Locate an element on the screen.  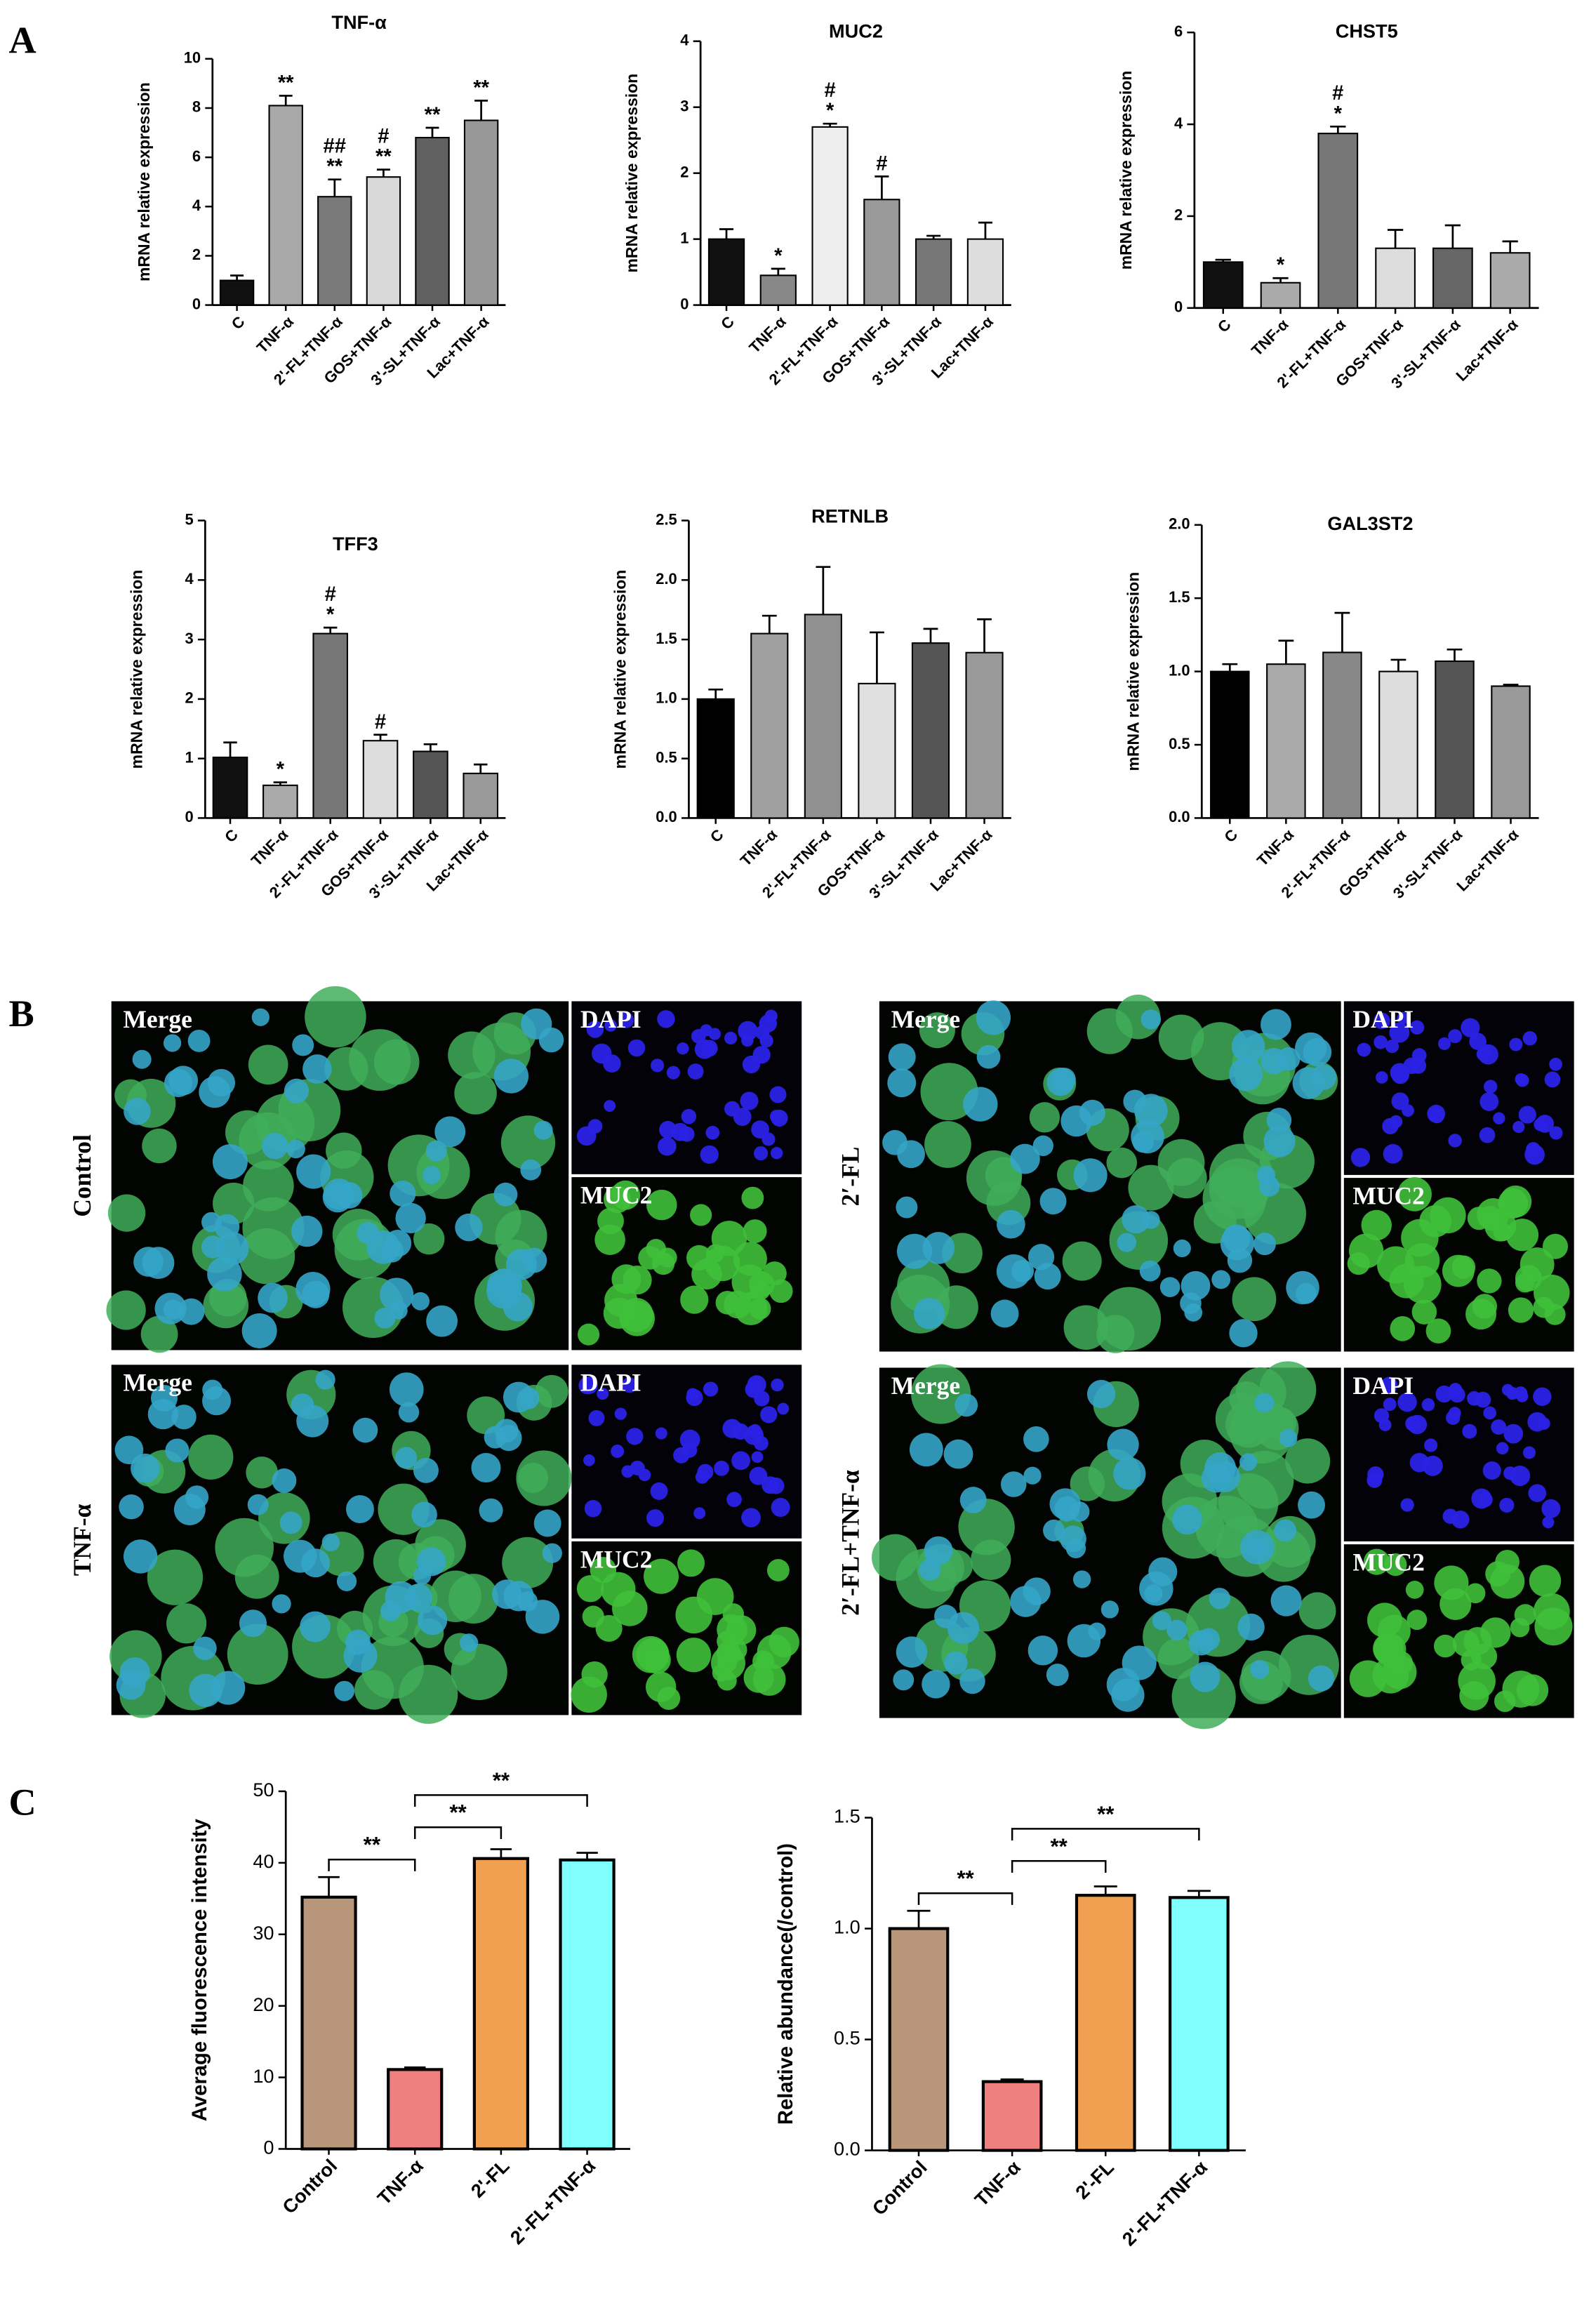
y-tick-label: 10 is located at coordinates (263, 2076).